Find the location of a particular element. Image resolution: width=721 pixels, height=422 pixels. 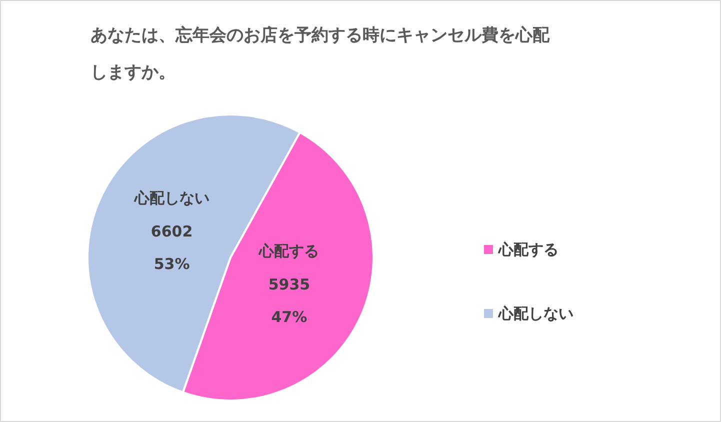

data-label: 心配する 5935 47% is located at coordinates (289, 284).